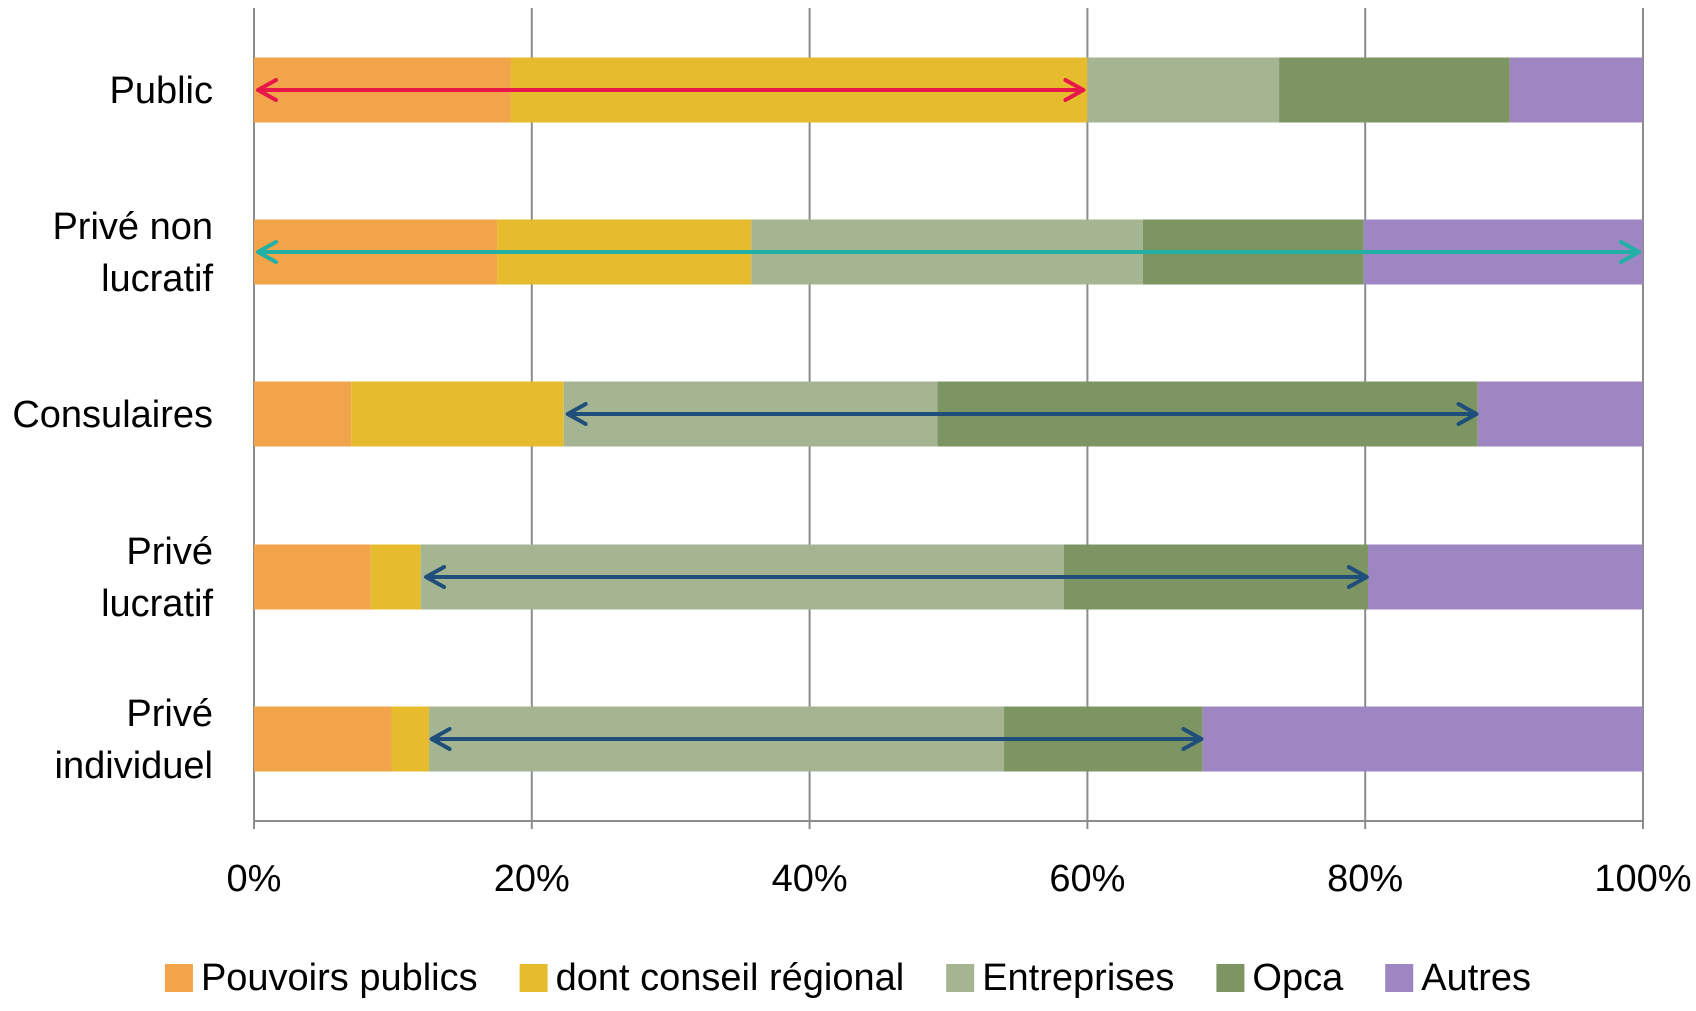 The width and height of the screenshot is (1696, 1011). What do you see at coordinates (532, 879) in the screenshot?
I see `x-tick-label: 20%` at bounding box center [532, 879].